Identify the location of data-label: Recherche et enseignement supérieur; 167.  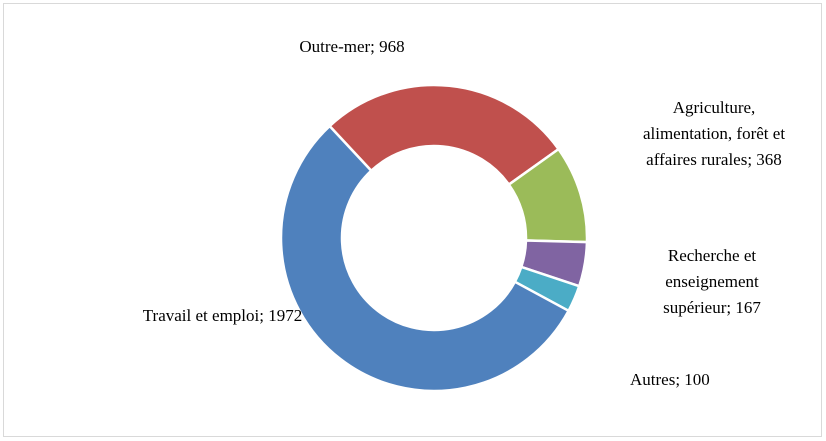
(712, 281).